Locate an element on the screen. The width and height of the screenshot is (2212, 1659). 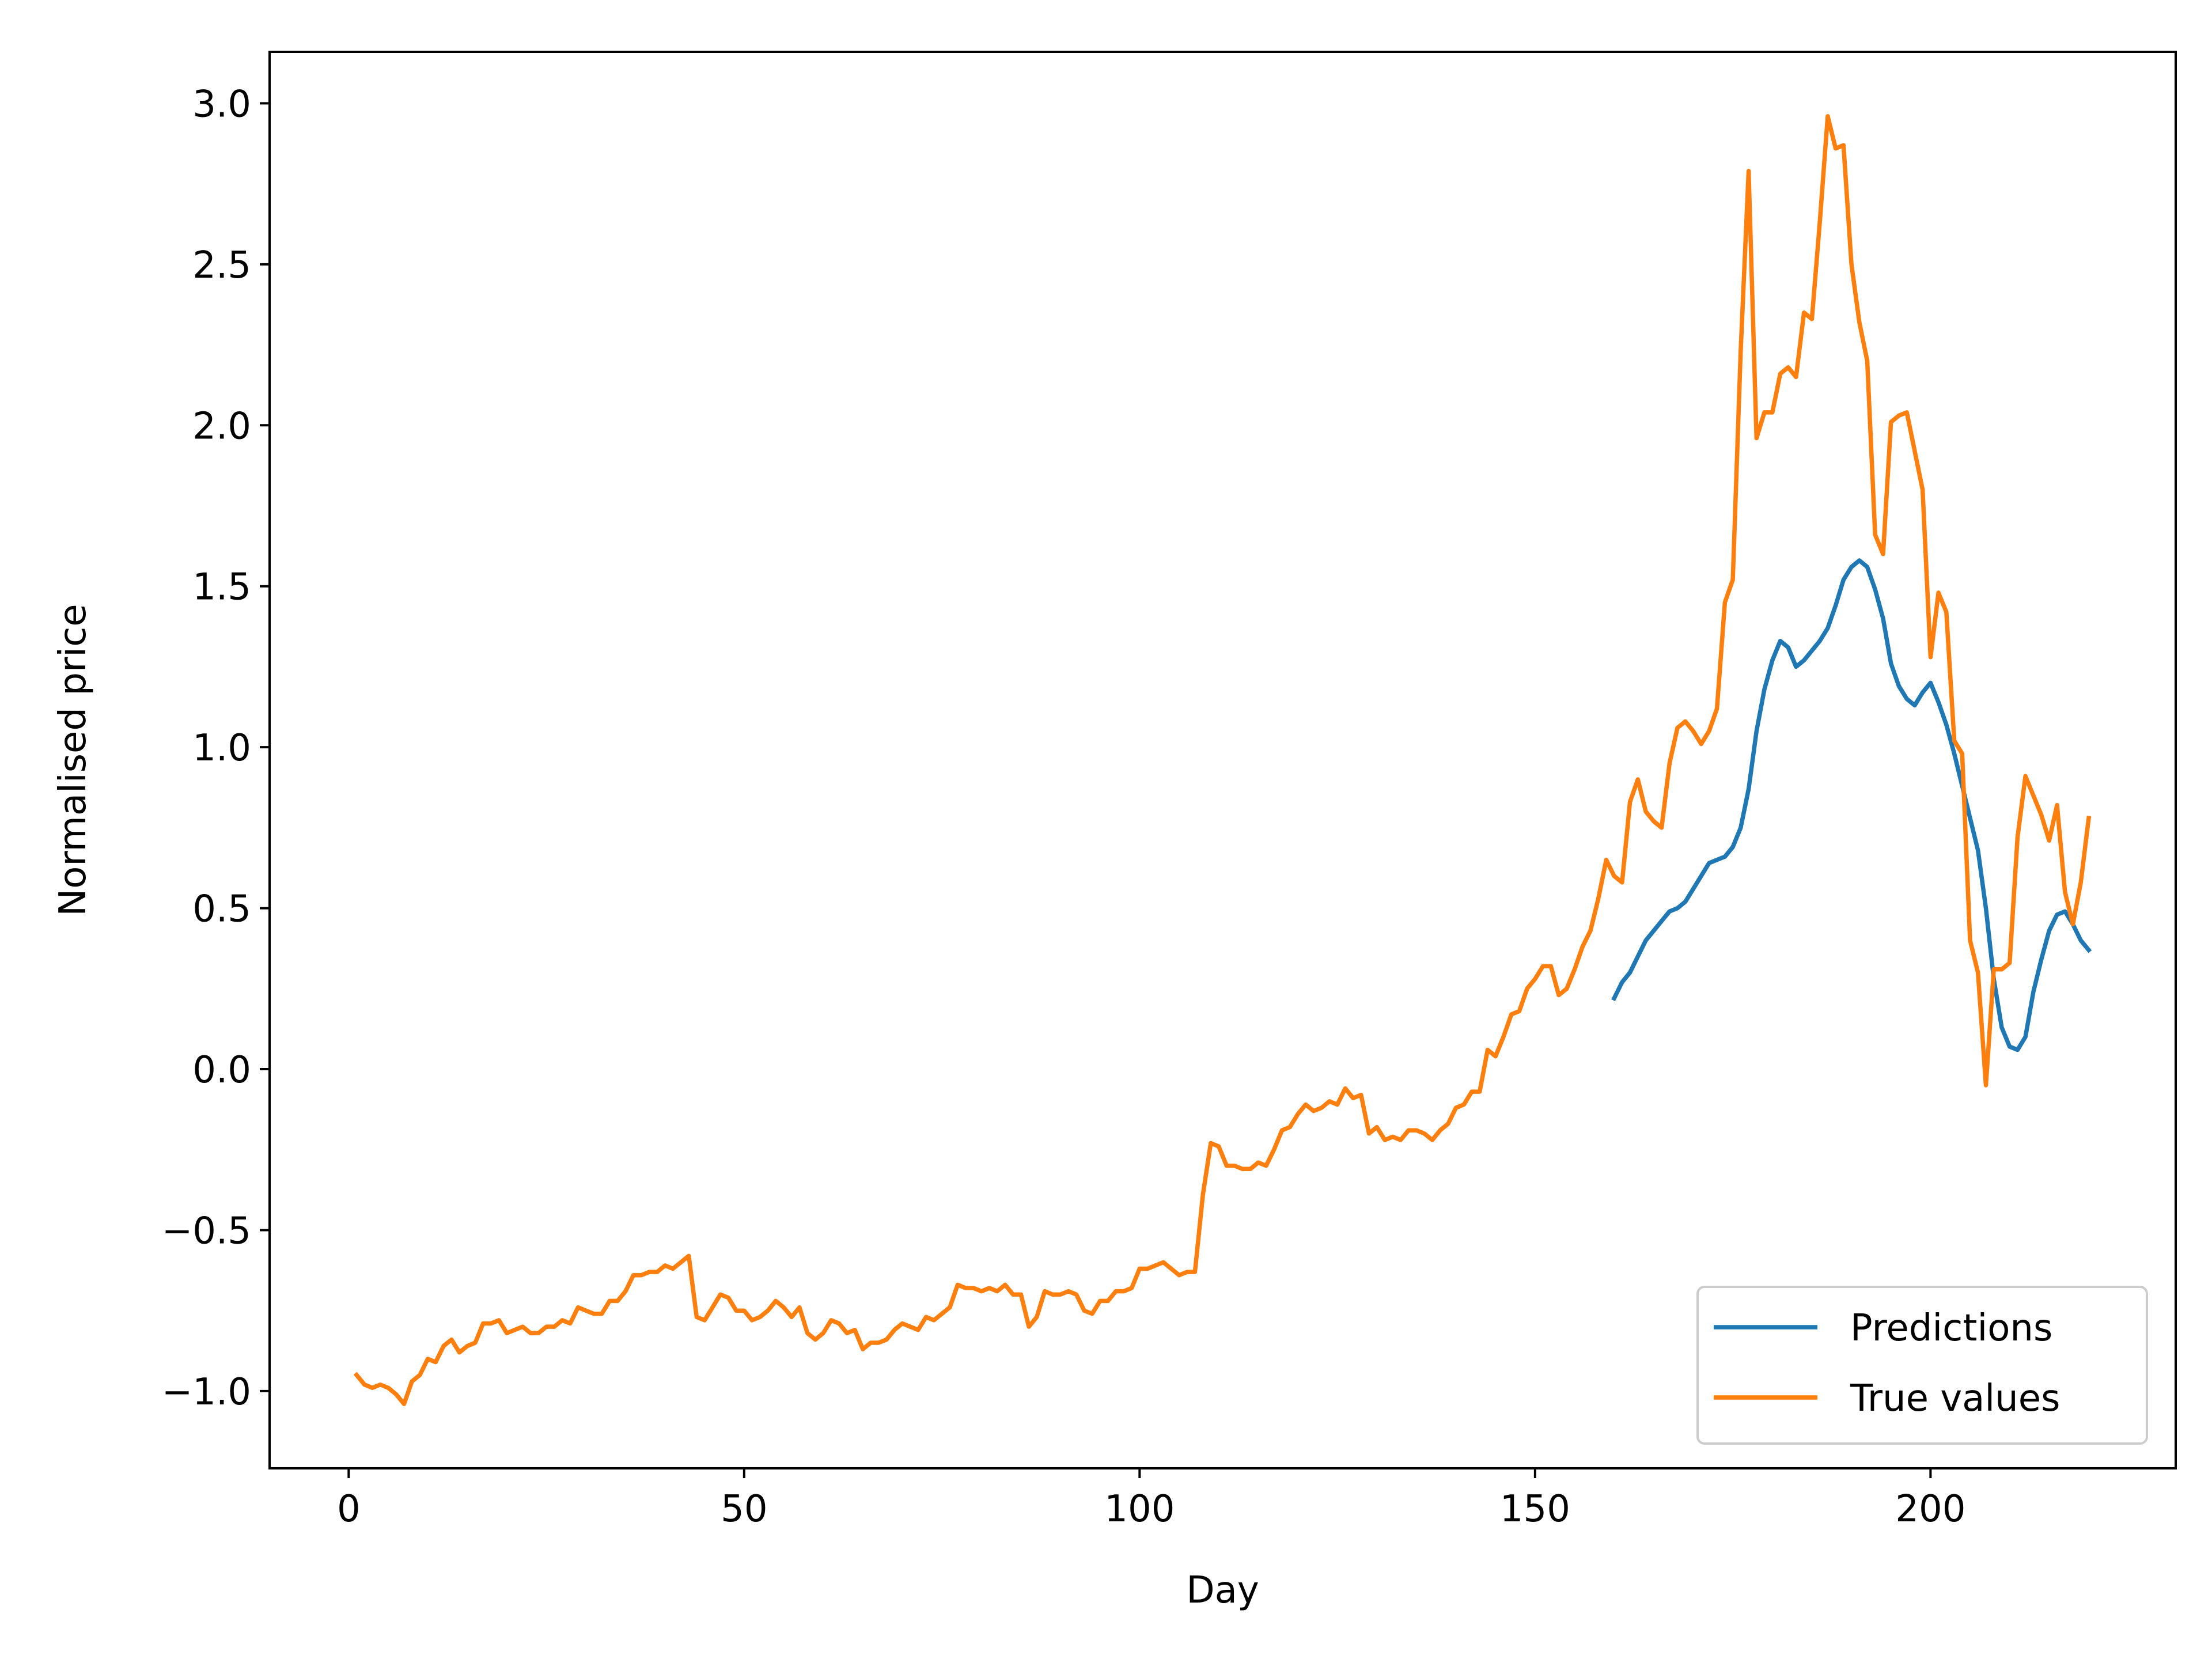
y-tick-label: −1.0 is located at coordinates (206, 1392).